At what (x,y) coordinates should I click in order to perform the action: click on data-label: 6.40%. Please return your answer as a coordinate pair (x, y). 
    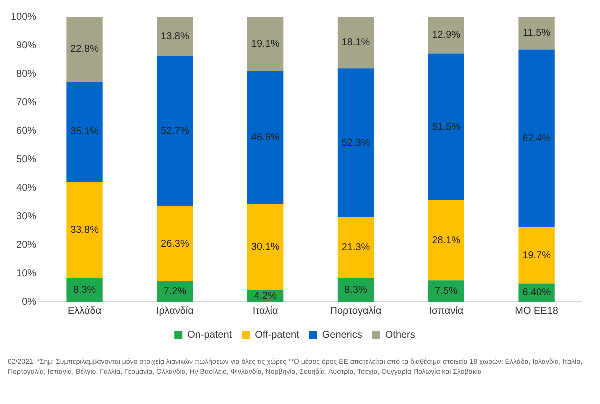
    Looking at the image, I should click on (537, 293).